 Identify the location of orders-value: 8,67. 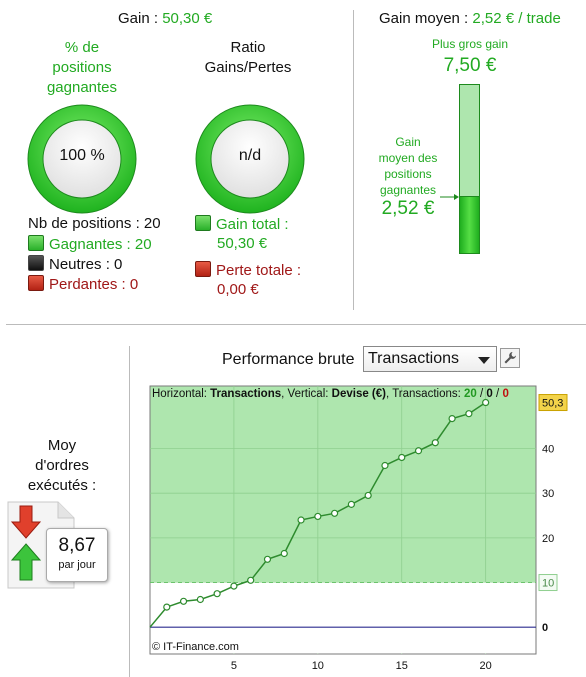
(77, 545).